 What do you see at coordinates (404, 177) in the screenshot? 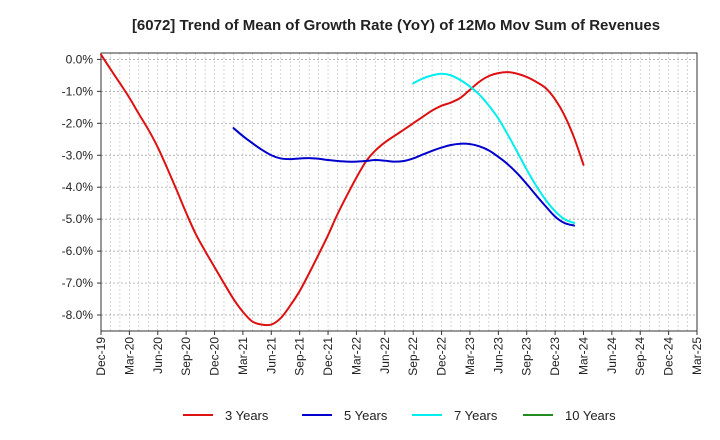
I see `series-line-5-years` at bounding box center [404, 177].